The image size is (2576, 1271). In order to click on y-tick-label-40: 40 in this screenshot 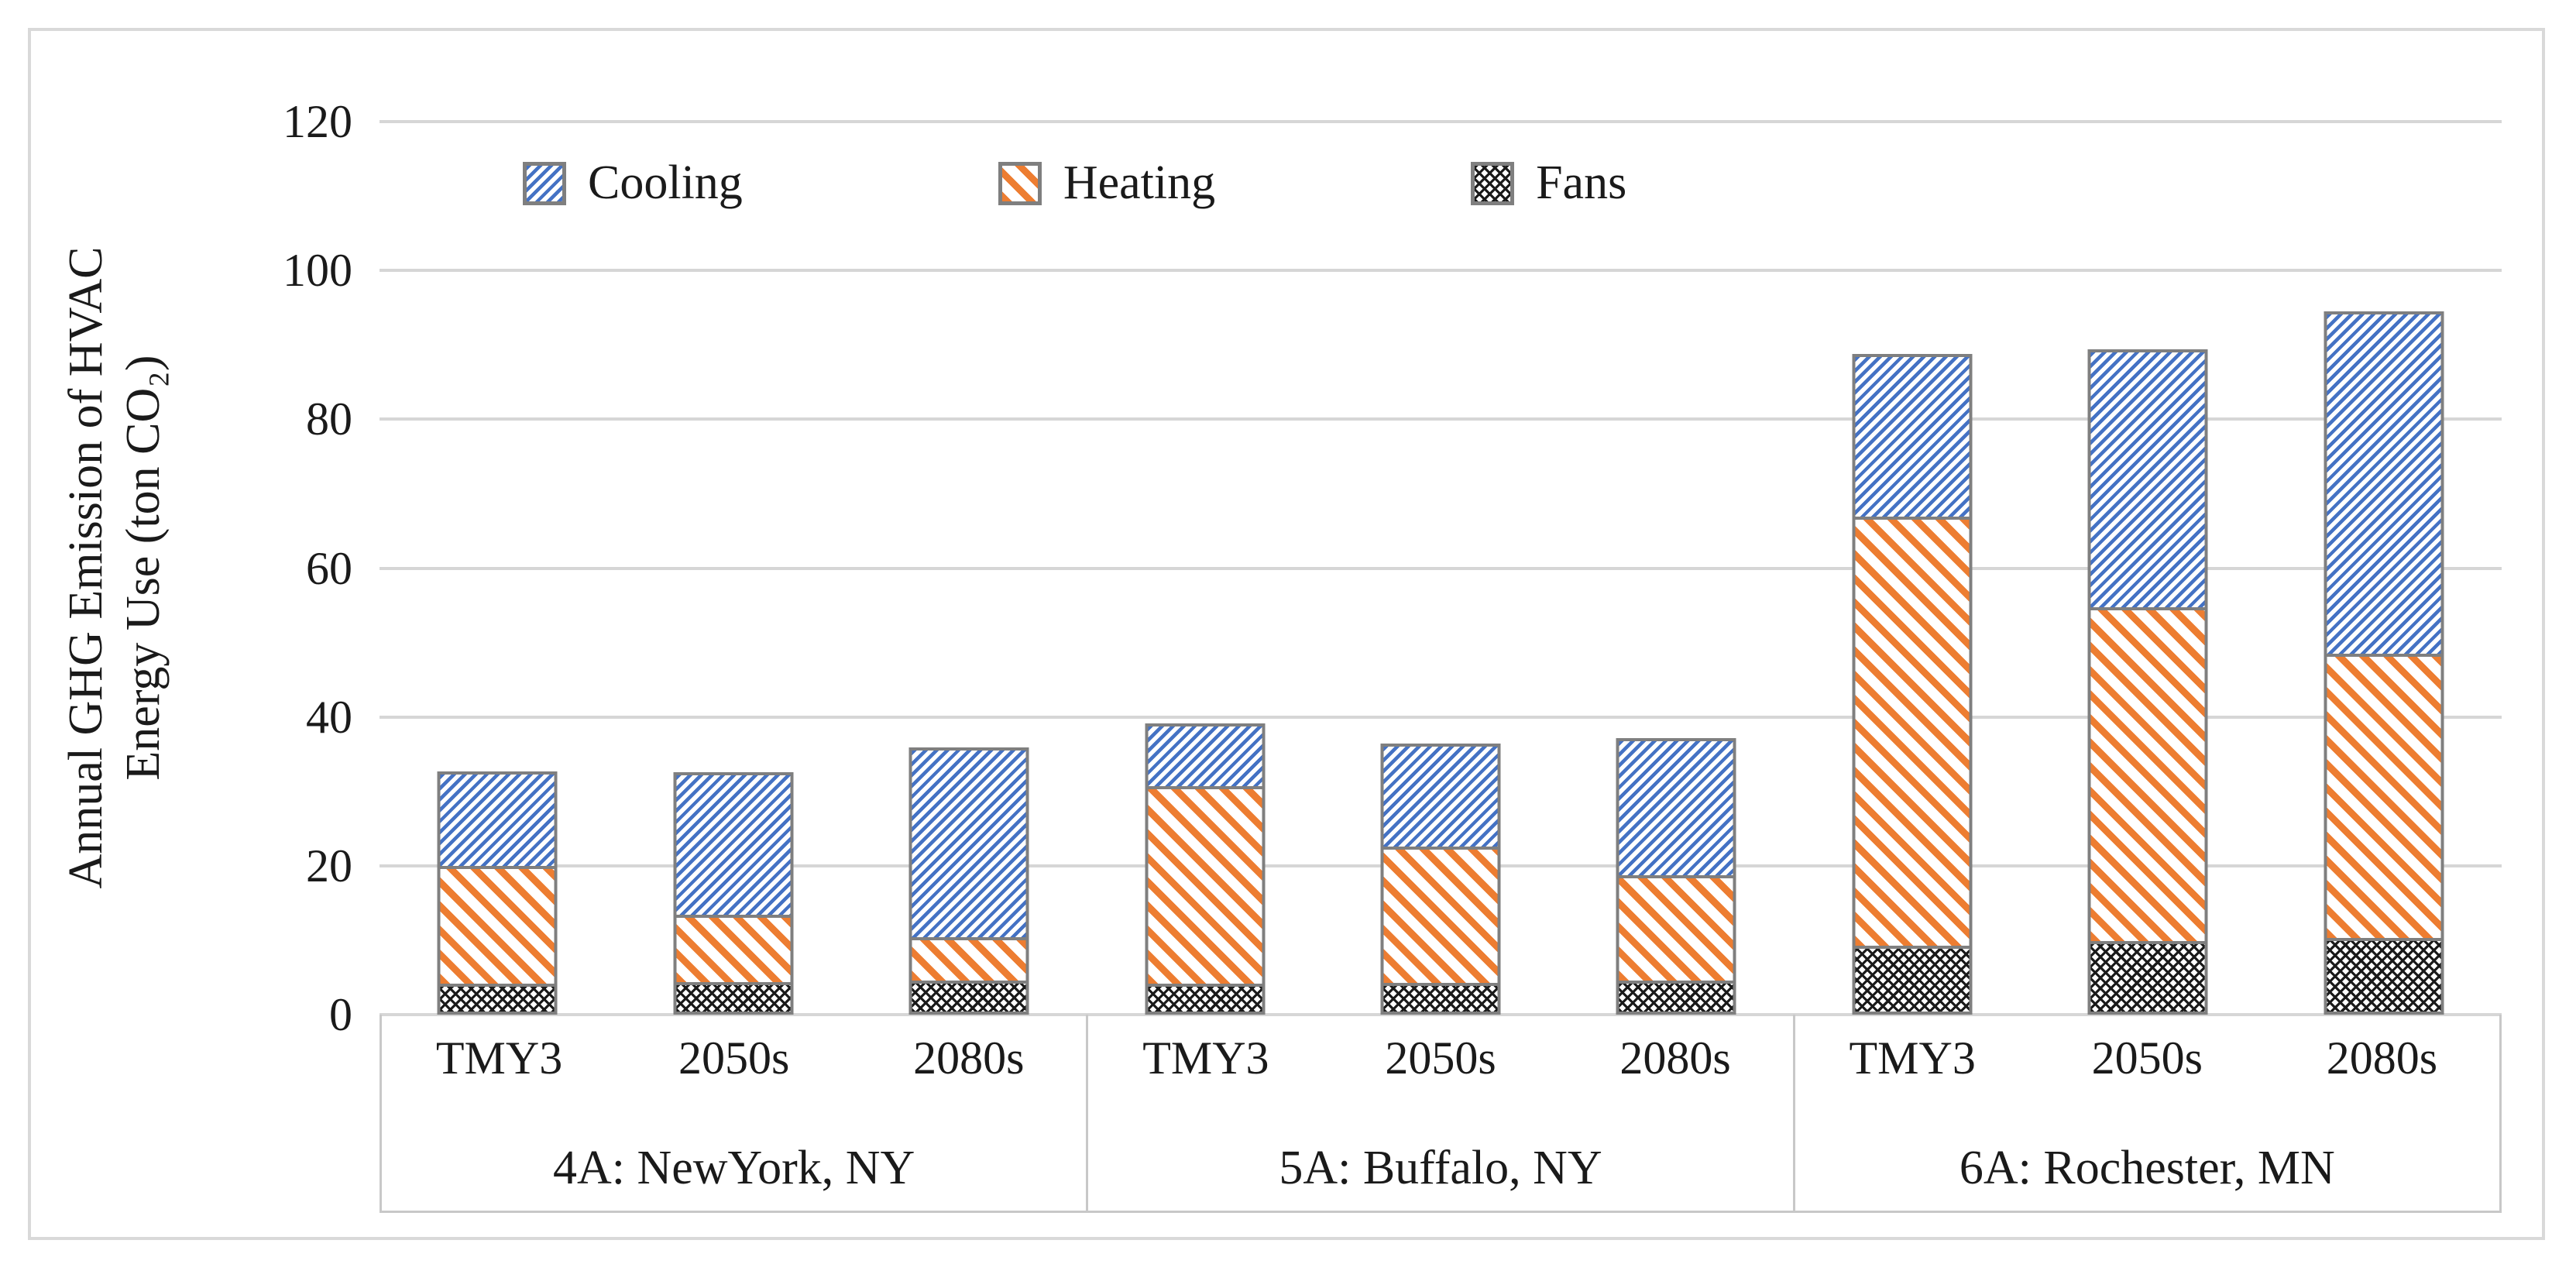, I will do `click(329, 717)`.